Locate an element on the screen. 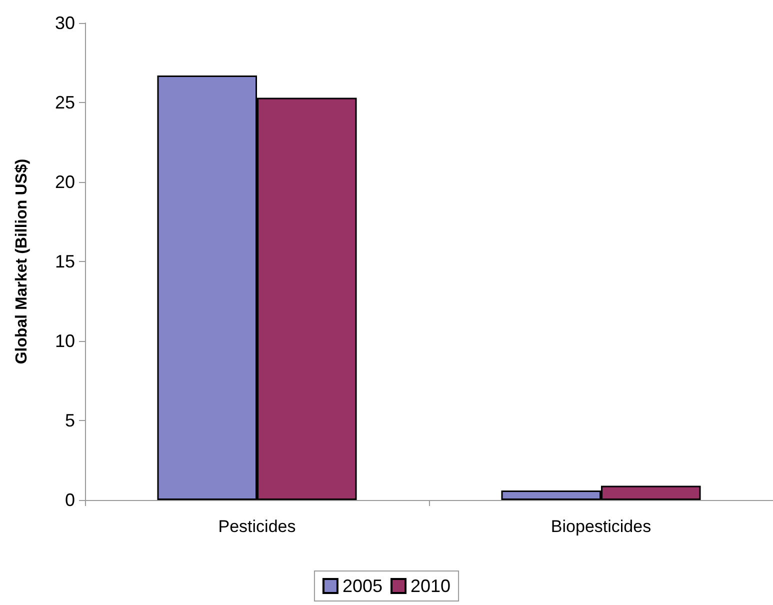  y-tick-label: 5 is located at coordinates (69, 420).